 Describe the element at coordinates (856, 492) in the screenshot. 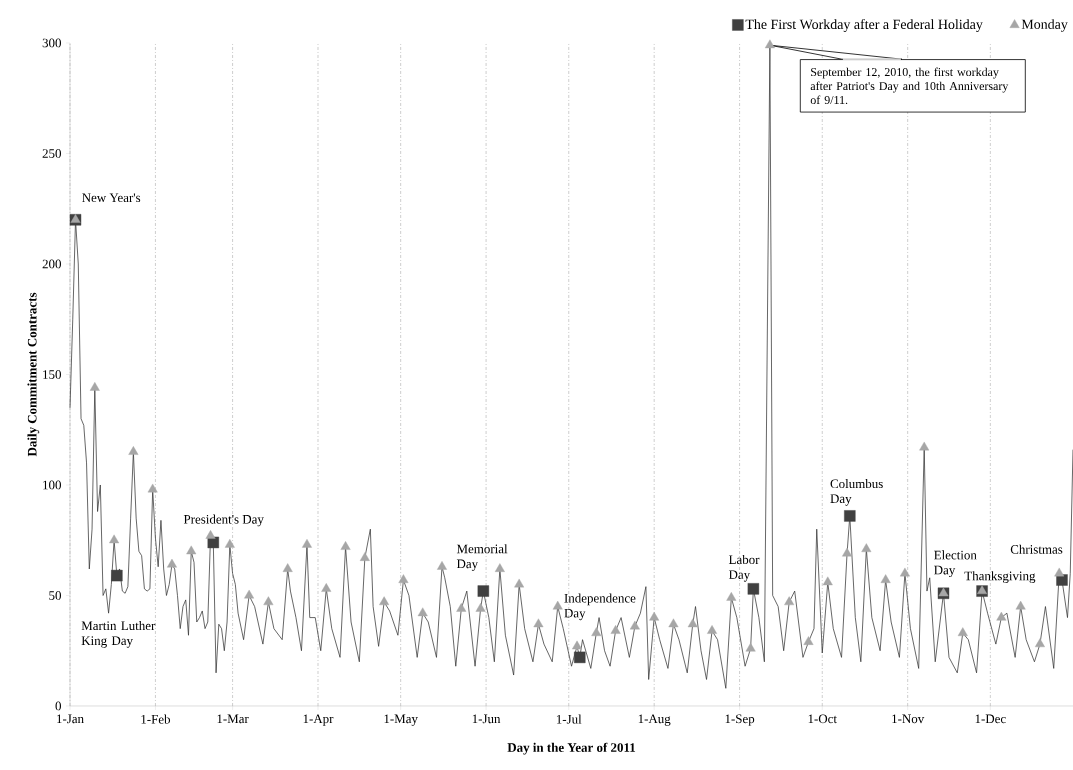

I see `annotation: Columbus Day` at that location.